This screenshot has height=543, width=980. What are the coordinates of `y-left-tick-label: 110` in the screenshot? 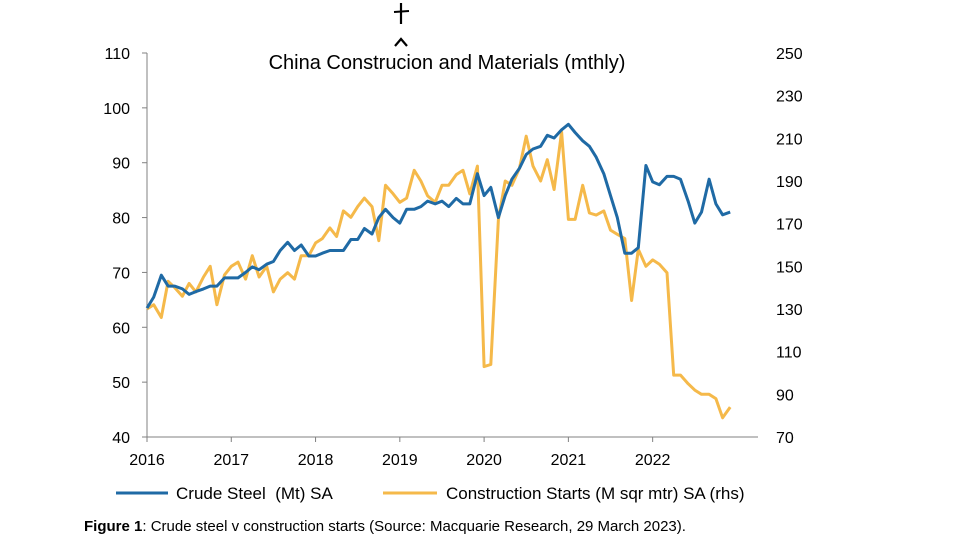 It's located at (117, 54).